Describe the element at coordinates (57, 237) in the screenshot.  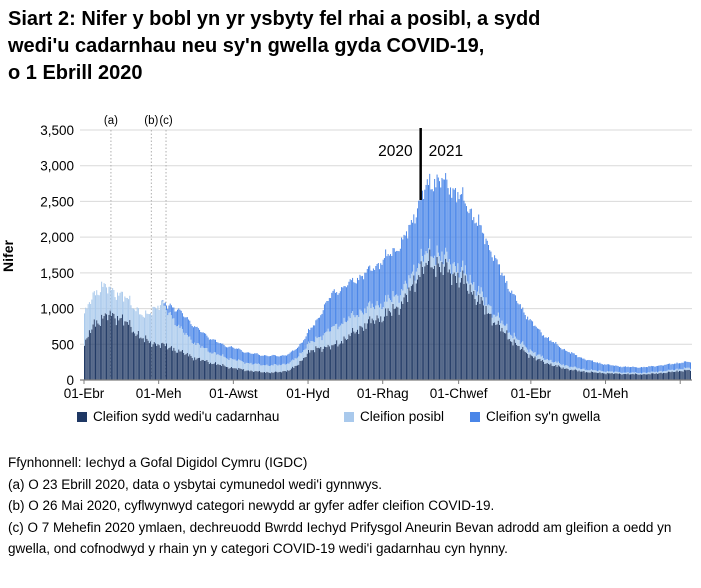
I see `y-tick-label: 2,000` at that location.